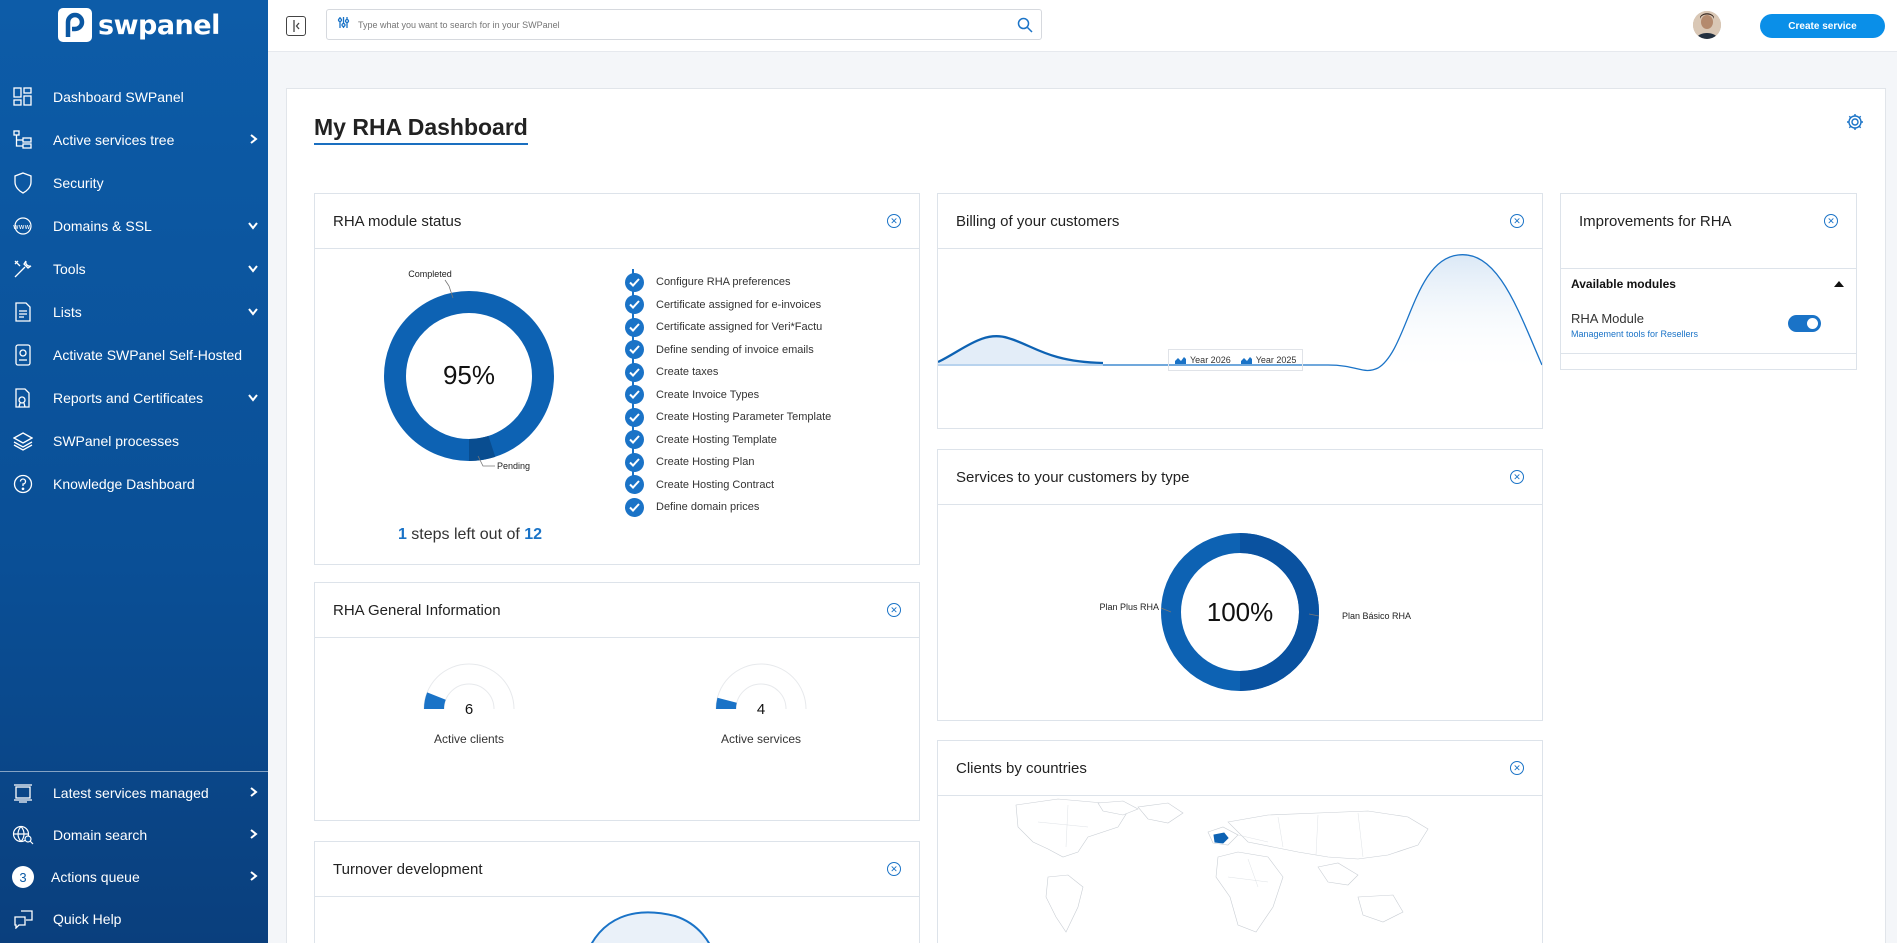  What do you see at coordinates (435, 700) in the screenshot?
I see `gauge-fill` at bounding box center [435, 700].